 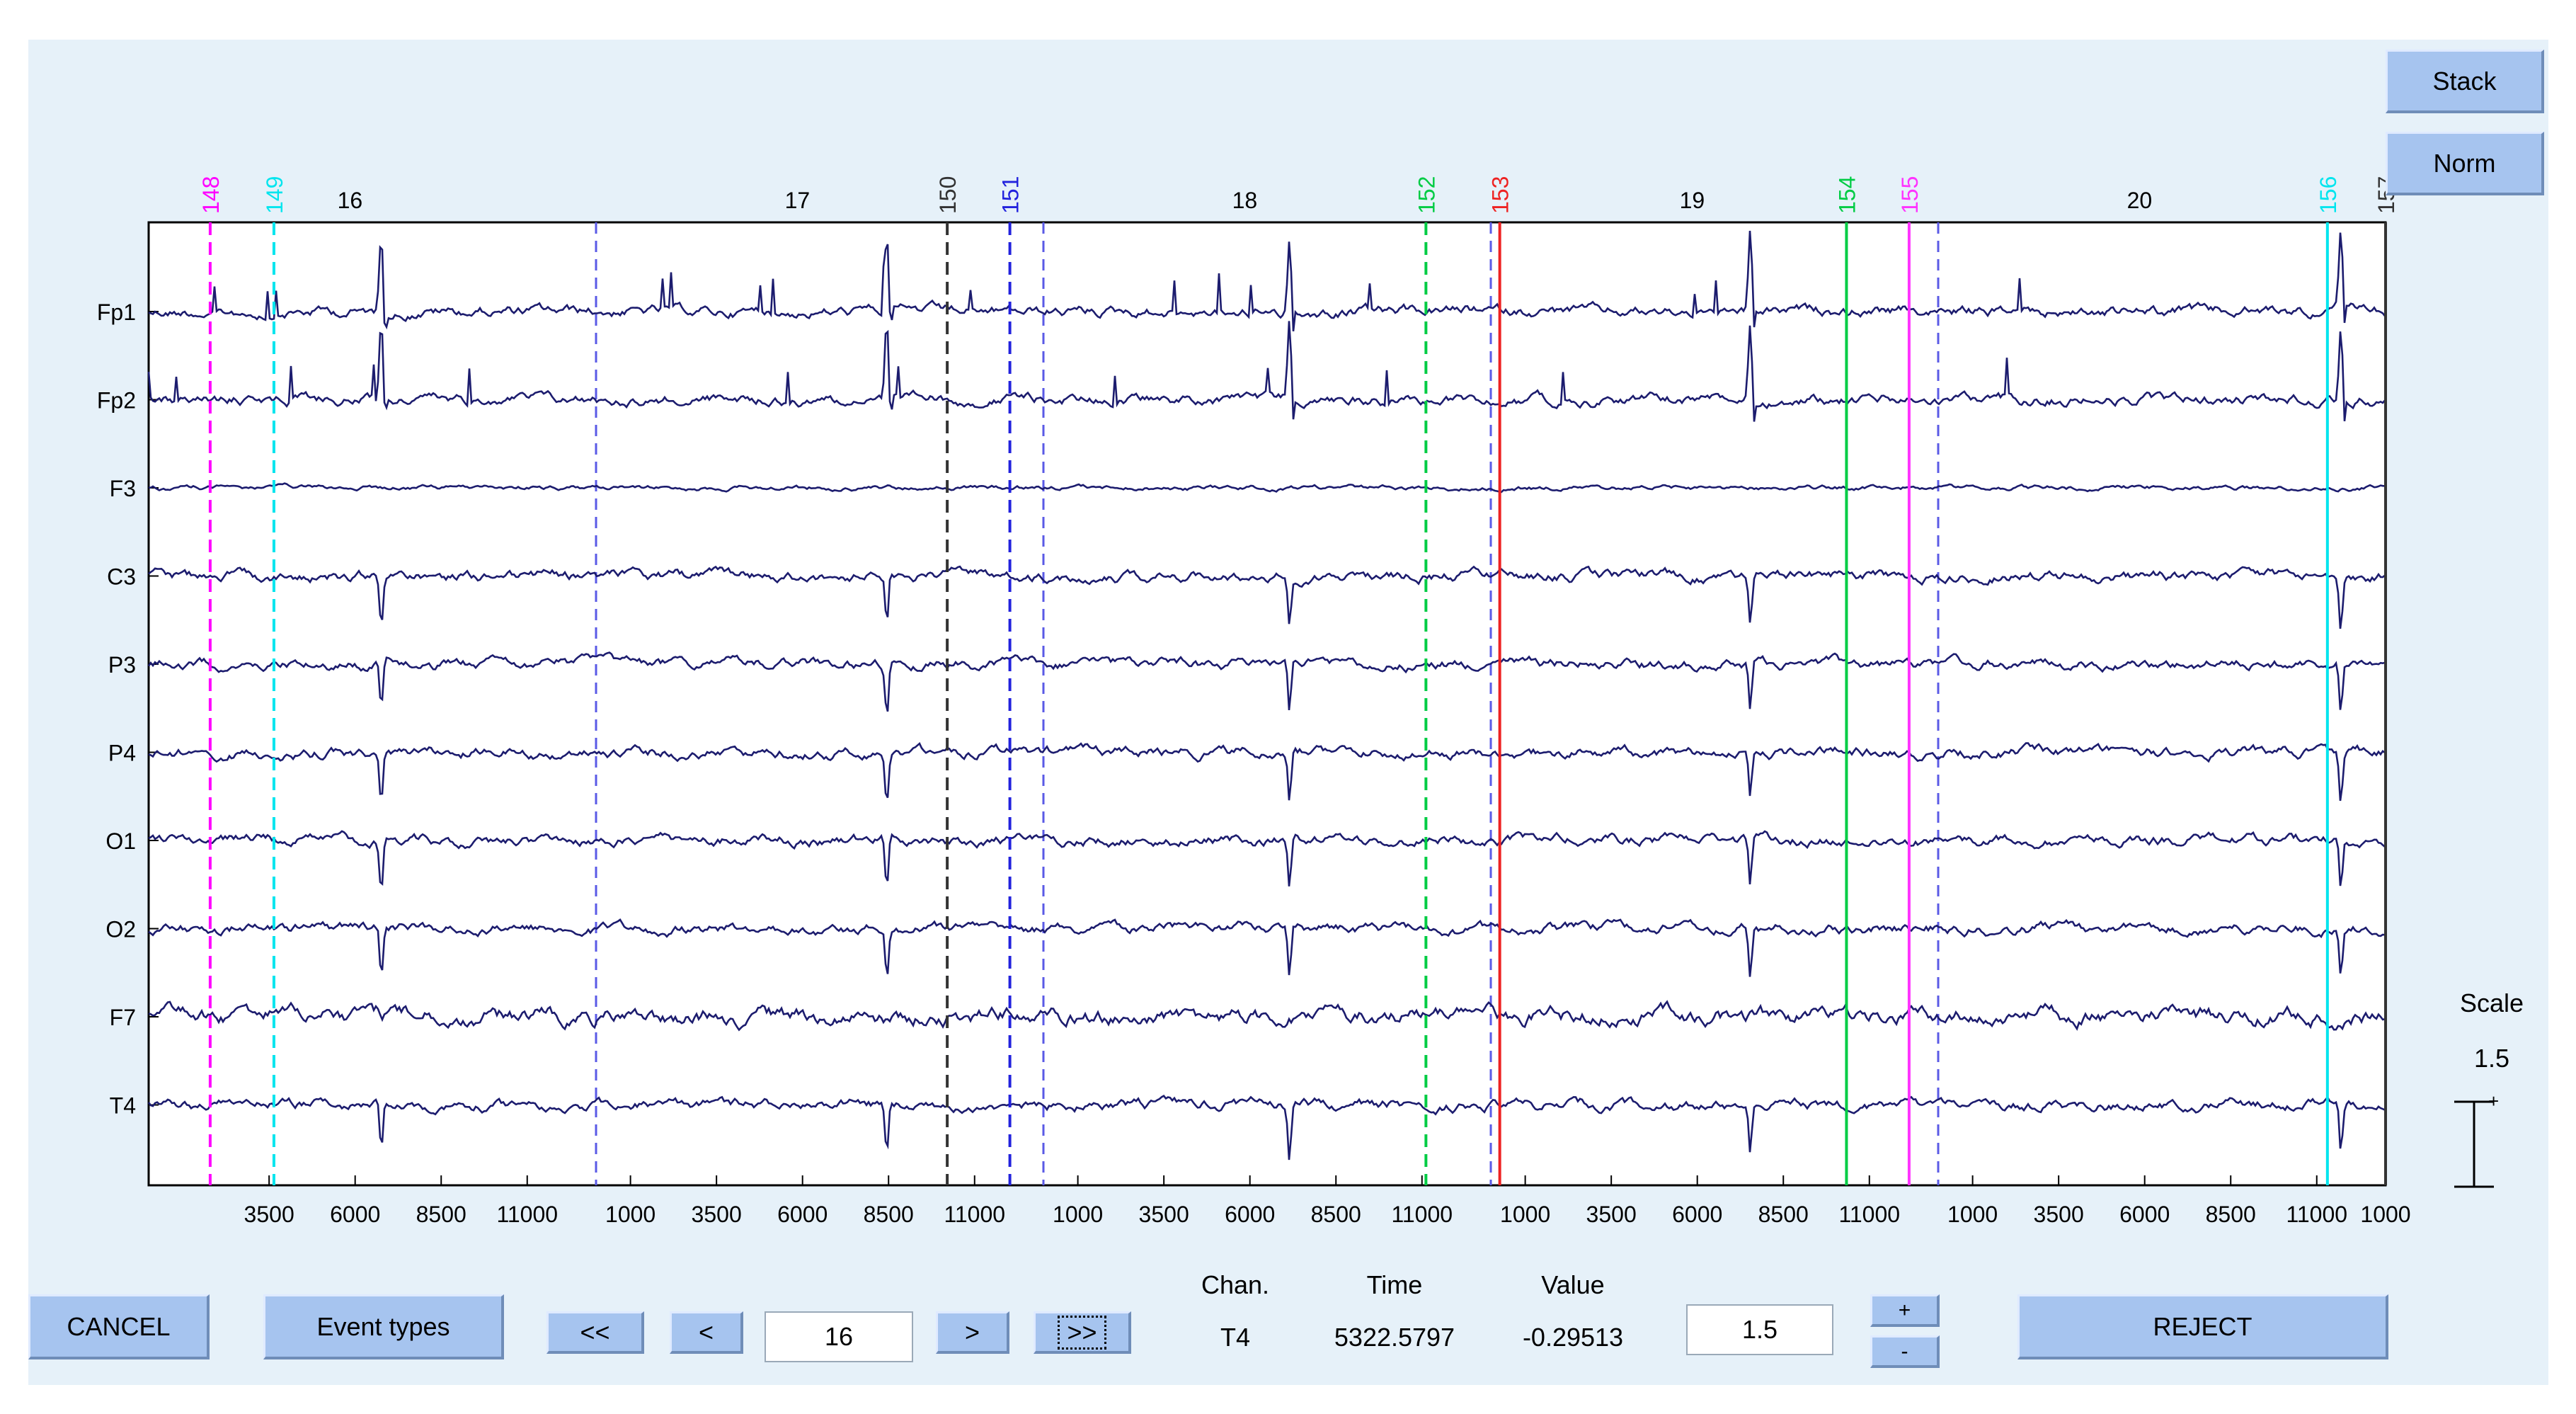 What do you see at coordinates (2491, 1003) in the screenshot?
I see `scale-label: Scale` at bounding box center [2491, 1003].